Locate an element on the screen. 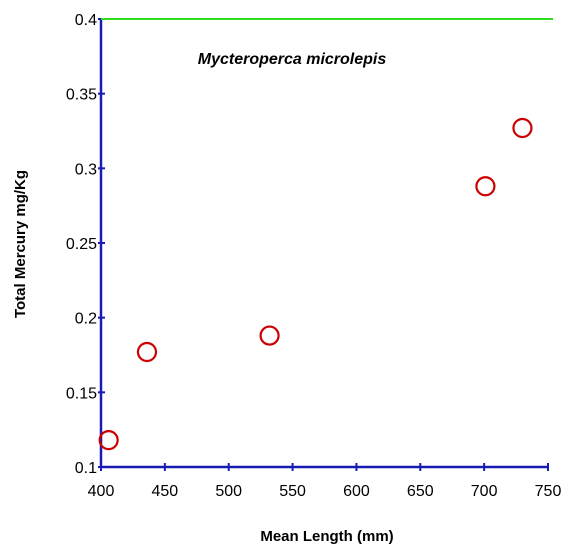 The width and height of the screenshot is (571, 552). x-tick-label: 450 is located at coordinates (165, 491).